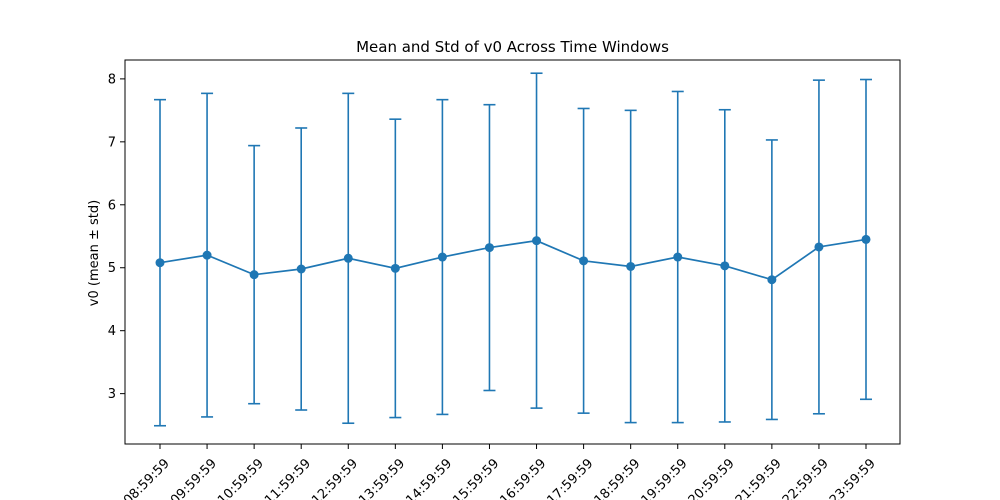  What do you see at coordinates (112, 331) in the screenshot?
I see `y-tick-label: 4` at bounding box center [112, 331].